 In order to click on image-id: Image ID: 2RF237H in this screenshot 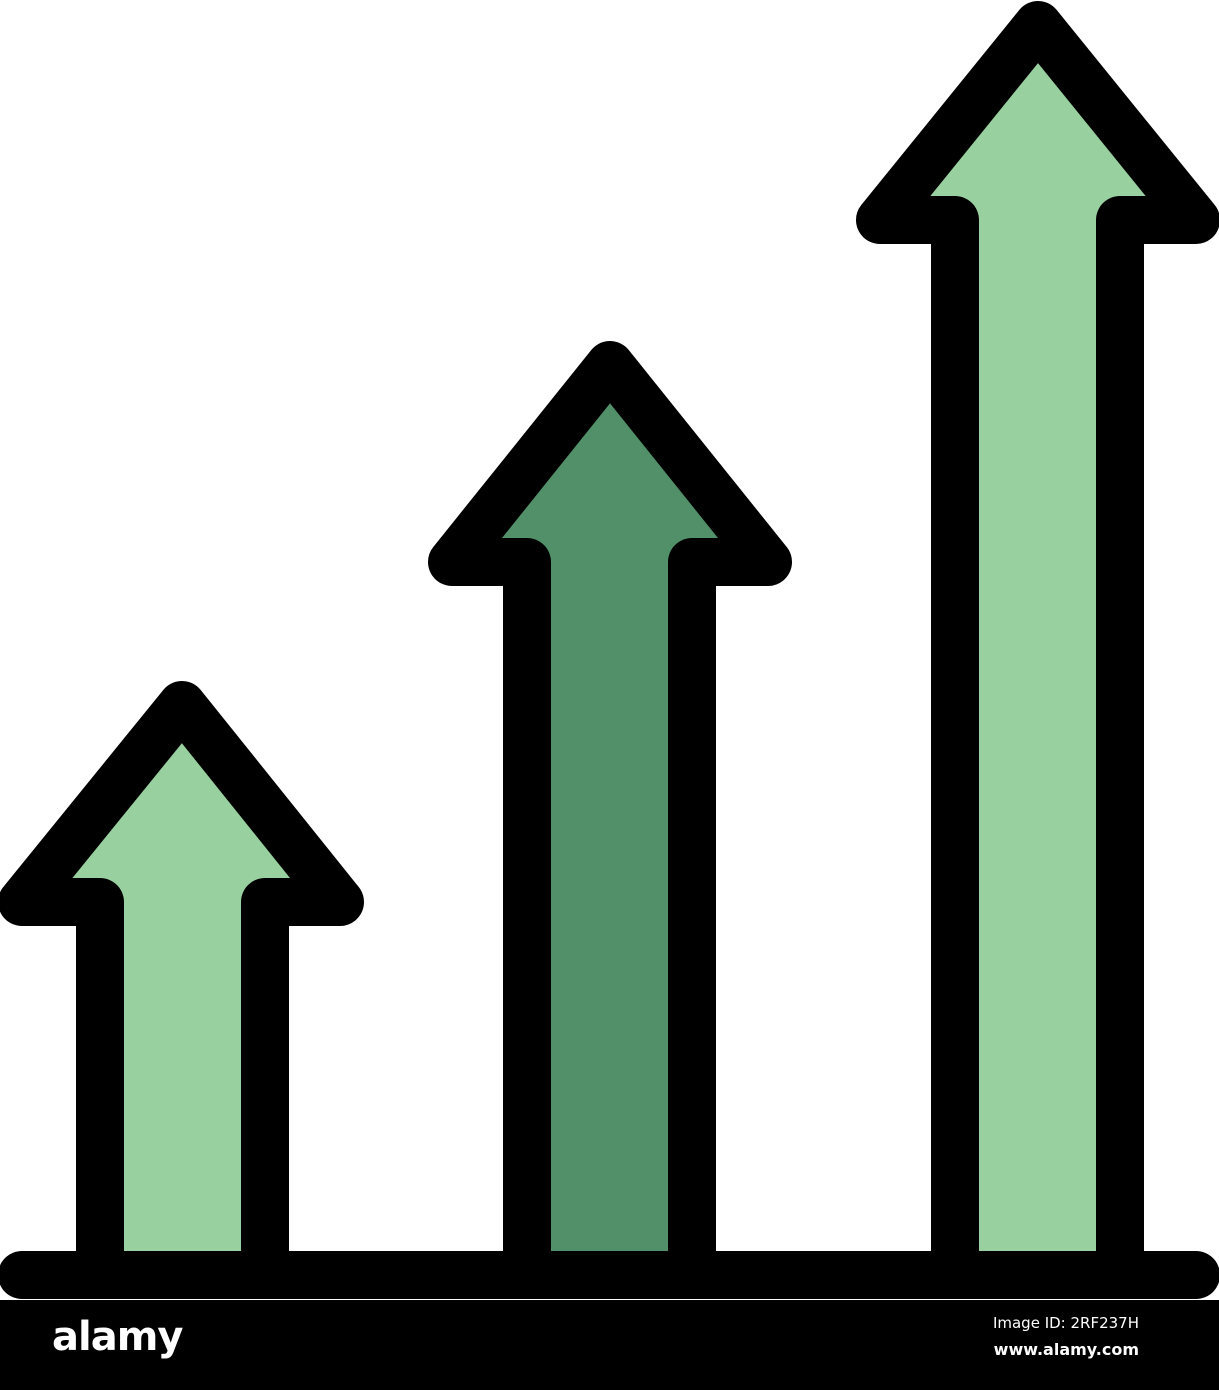, I will do `click(1065, 1323)`.